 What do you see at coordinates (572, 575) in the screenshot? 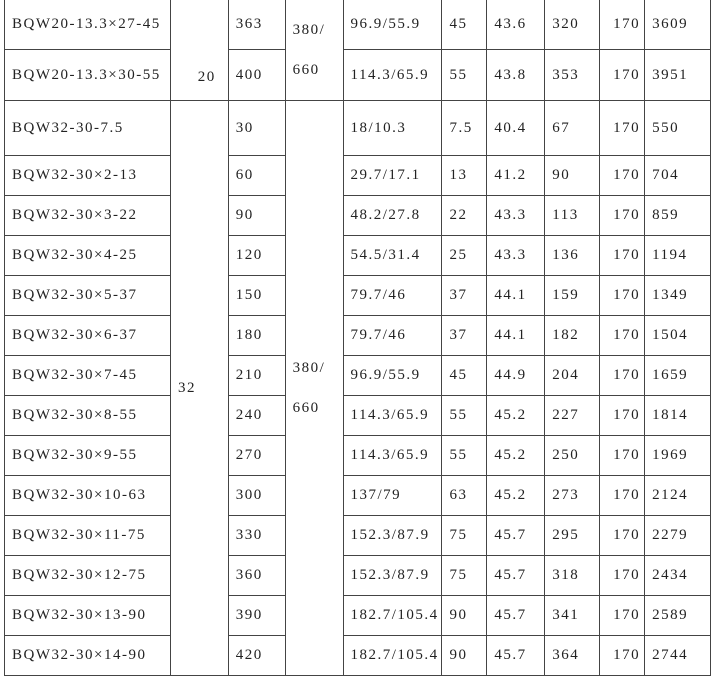
I see `table-cell: 318` at bounding box center [572, 575].